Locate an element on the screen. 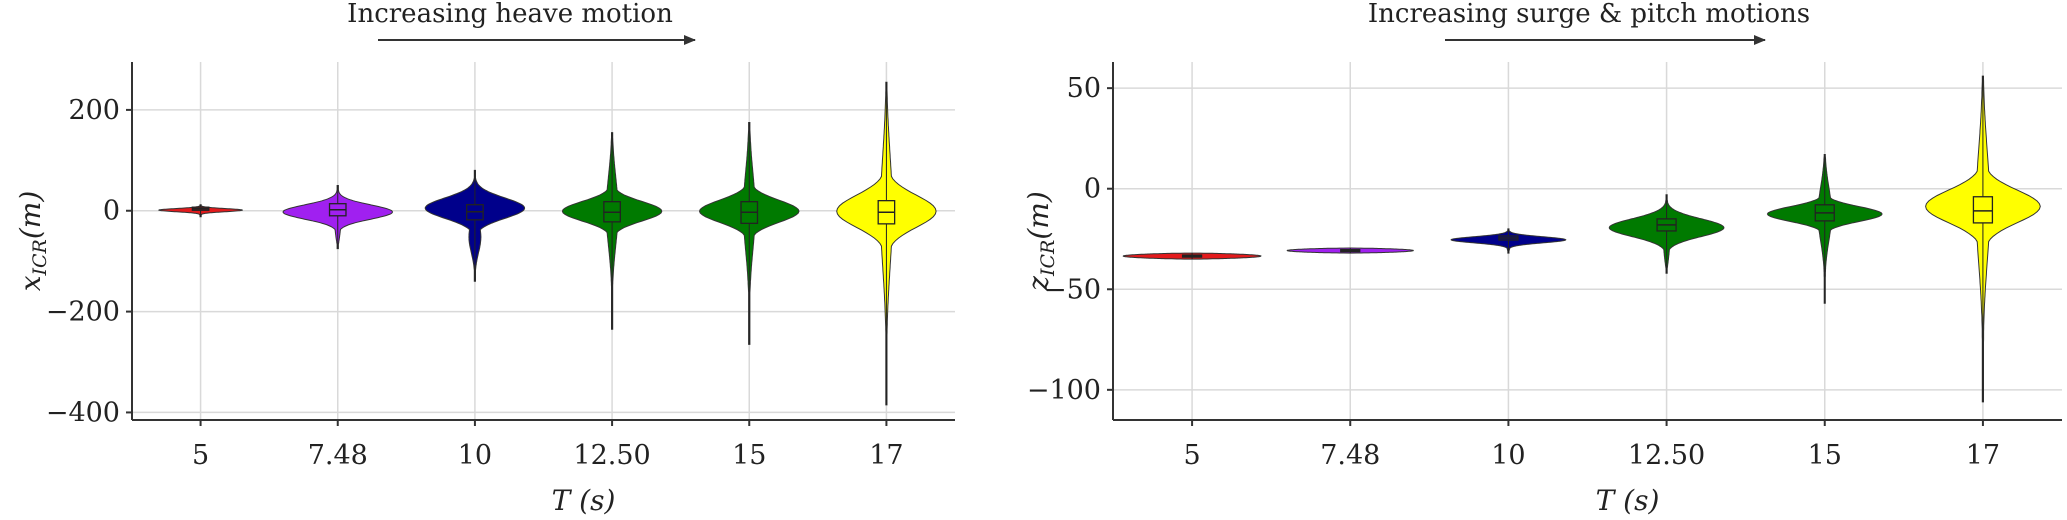 This screenshot has width=2067, height=520. annotation-text: Increasing heave motion is located at coordinates (510, 14).